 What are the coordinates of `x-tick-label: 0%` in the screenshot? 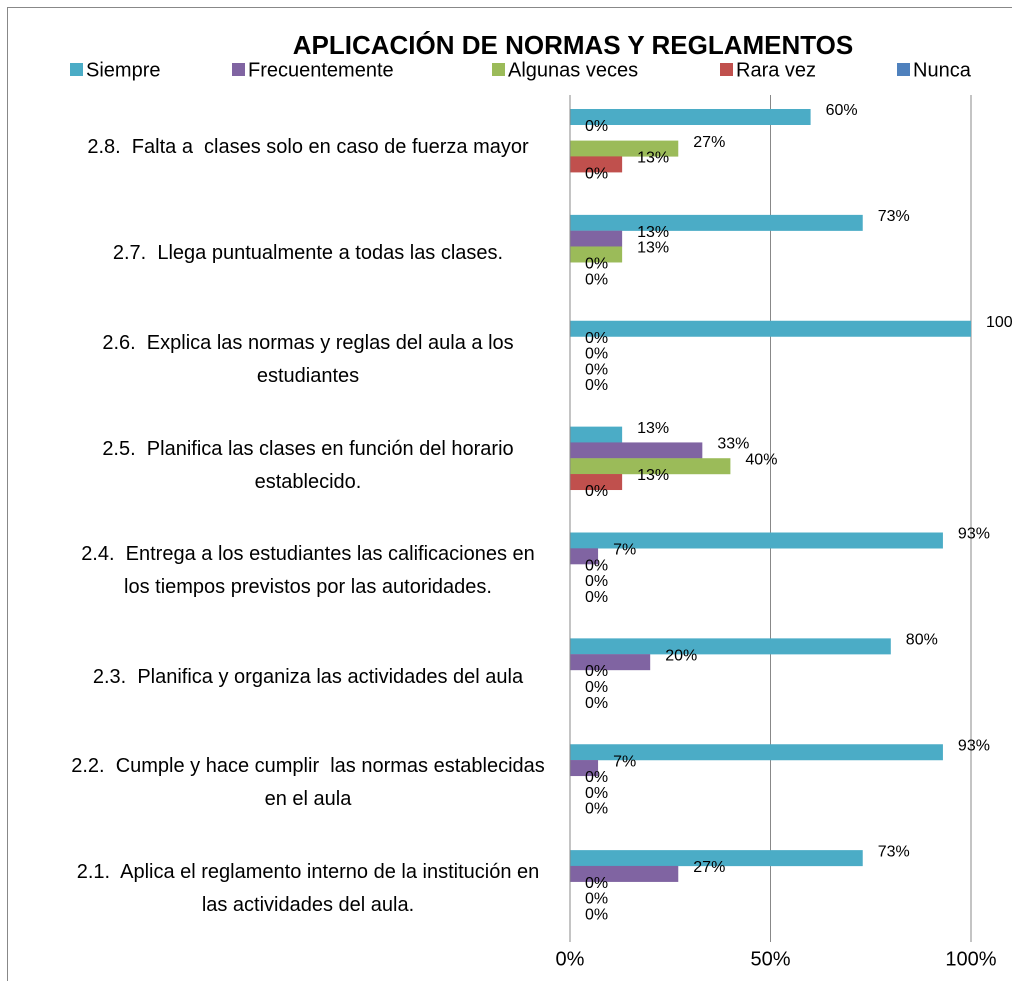 It's located at (570, 959).